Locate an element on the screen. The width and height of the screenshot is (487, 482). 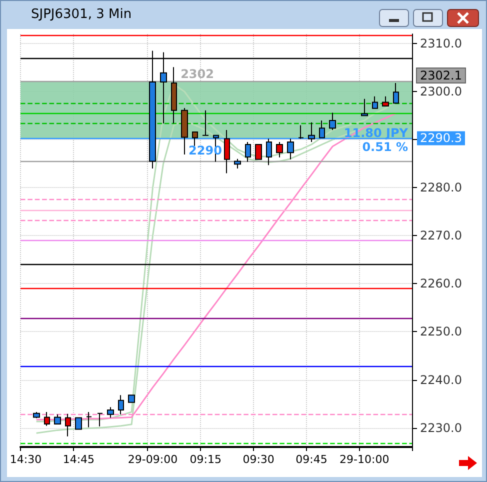
ref-line-label: 2290.3 is located at coordinates (441, 138).